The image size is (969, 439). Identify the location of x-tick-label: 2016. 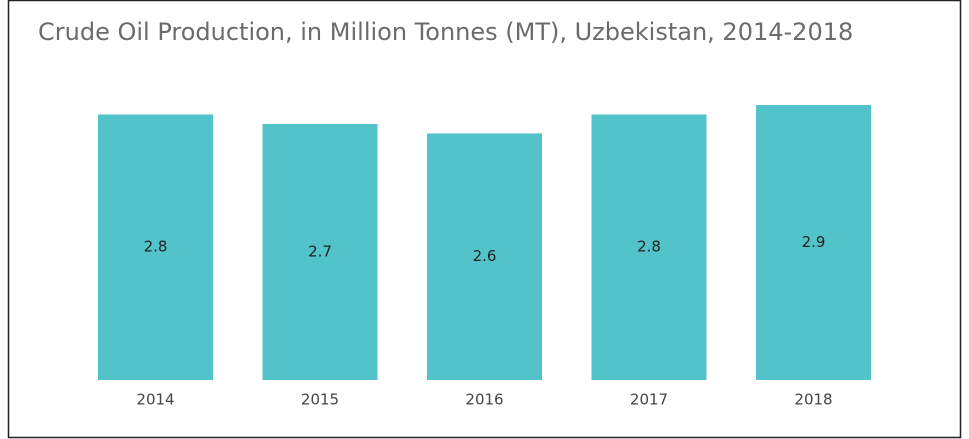
(484, 400).